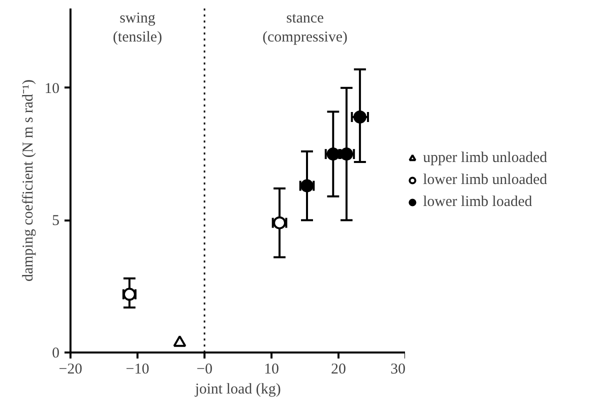  What do you see at coordinates (338, 370) in the screenshot?
I see `x-tick-label: 20` at bounding box center [338, 370].